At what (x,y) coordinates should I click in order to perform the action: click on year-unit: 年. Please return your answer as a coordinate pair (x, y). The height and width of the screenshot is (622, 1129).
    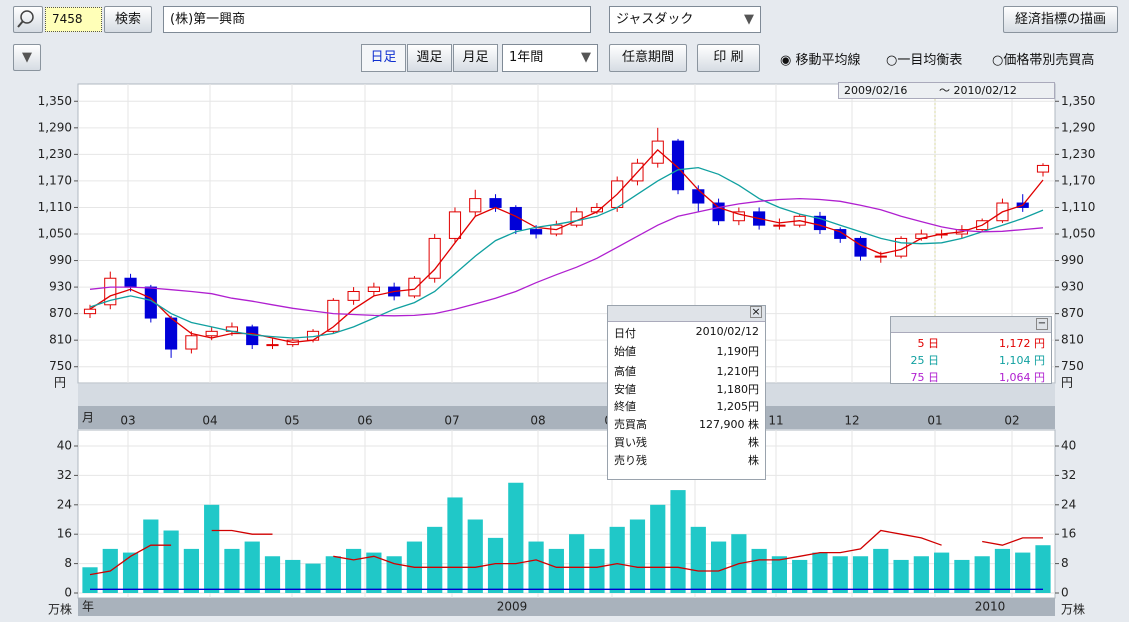
    Looking at the image, I should click on (88, 607).